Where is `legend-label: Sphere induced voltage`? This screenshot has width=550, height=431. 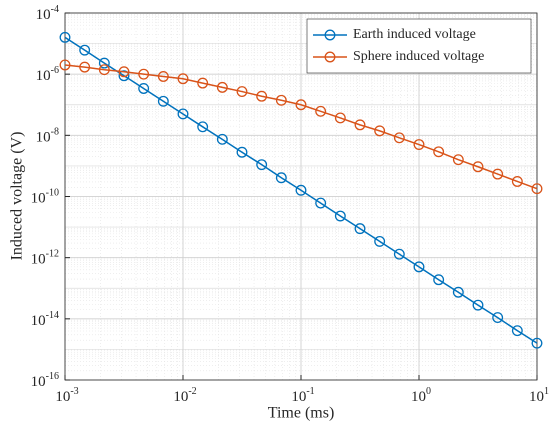
legend-label: Sphere induced voltage is located at coordinates (418, 56).